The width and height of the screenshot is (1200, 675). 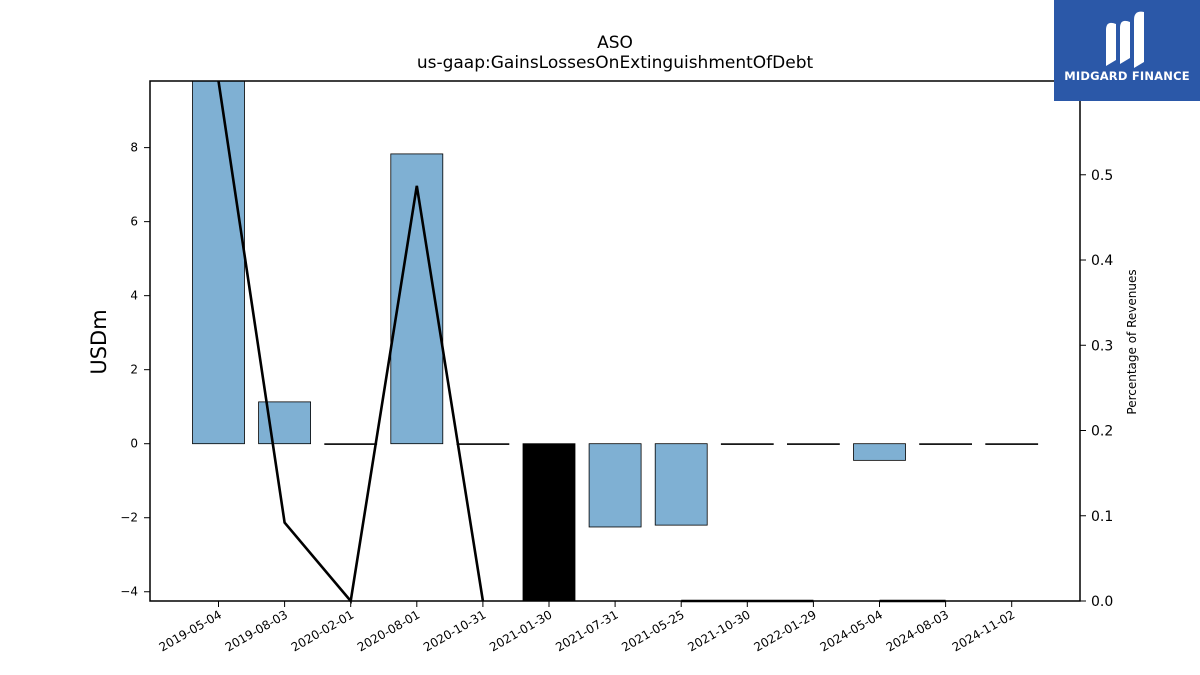 What do you see at coordinates (520, 630) in the screenshot?
I see `x-tick-label: 2021-01-30` at bounding box center [520, 630].